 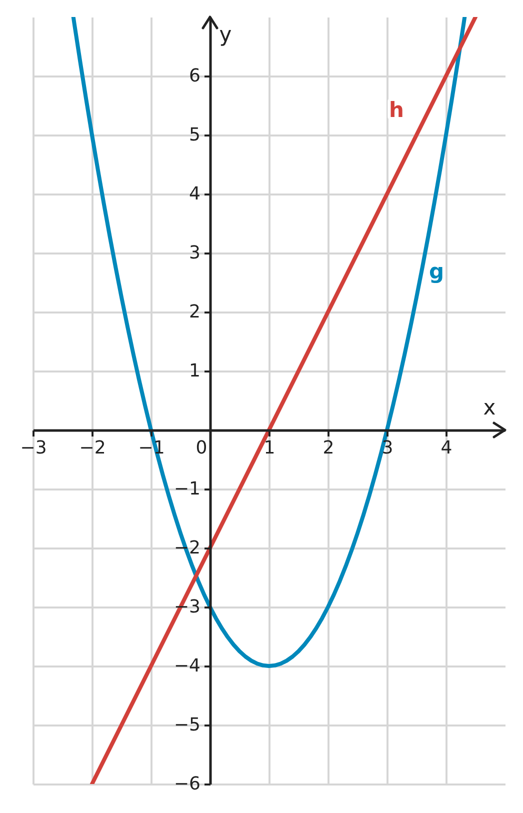 I want to click on y-tick-label: 5, so click(x=194, y=135).